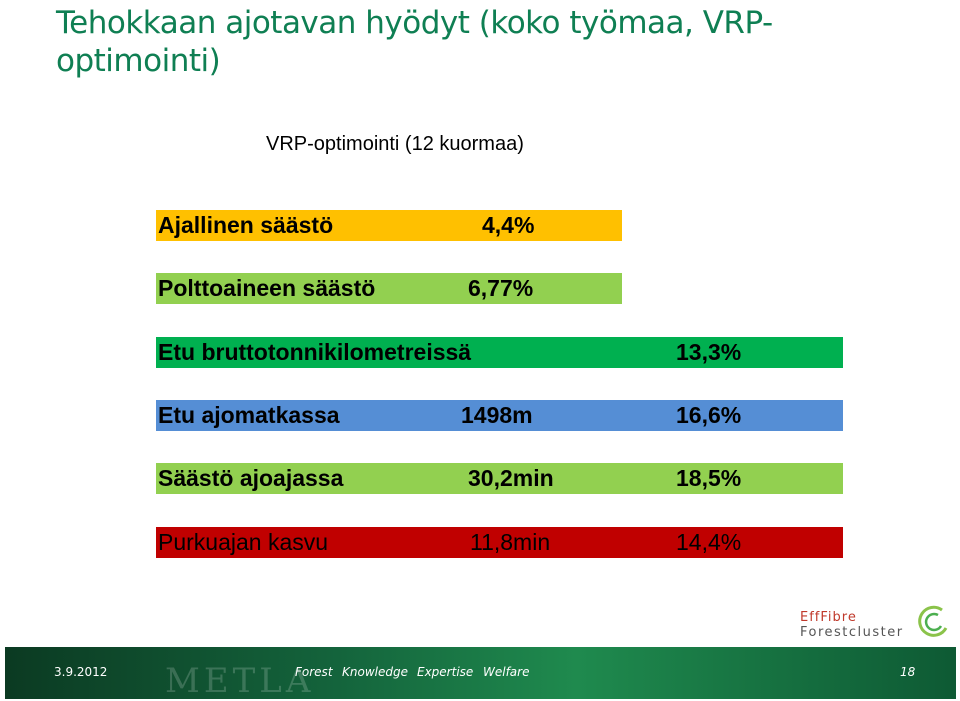  Describe the element at coordinates (395, 144) in the screenshot. I see `slide-subtitle: VRP-optimointi (12 kuormaa)` at that location.